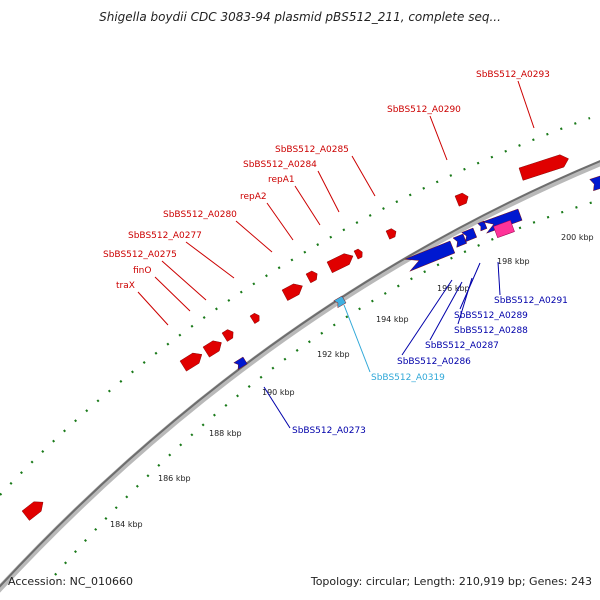 The height and width of the screenshot is (600, 600). What do you see at coordinates (392, 319) in the screenshot?
I see `scale-label: 194 kbp` at bounding box center [392, 319].